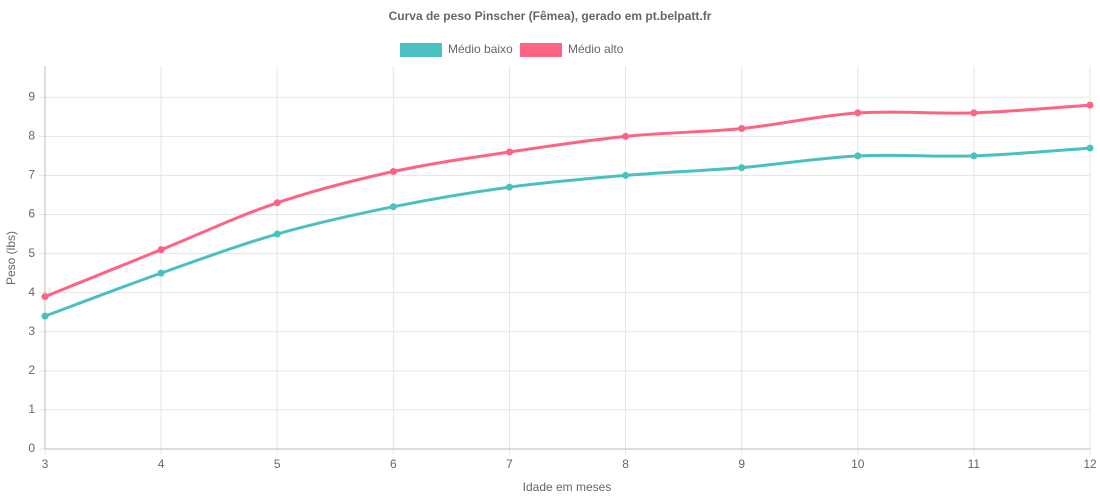  I want to click on y-tick-label: 7, so click(31, 175).